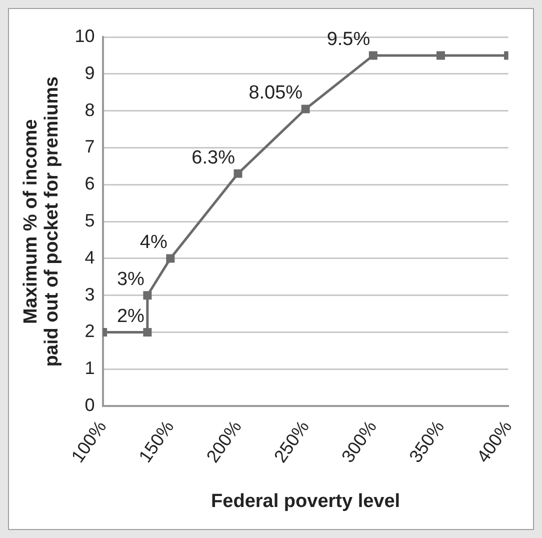 The image size is (542, 538). Describe the element at coordinates (89, 257) in the screenshot. I see `y-tick-label: 4` at that location.